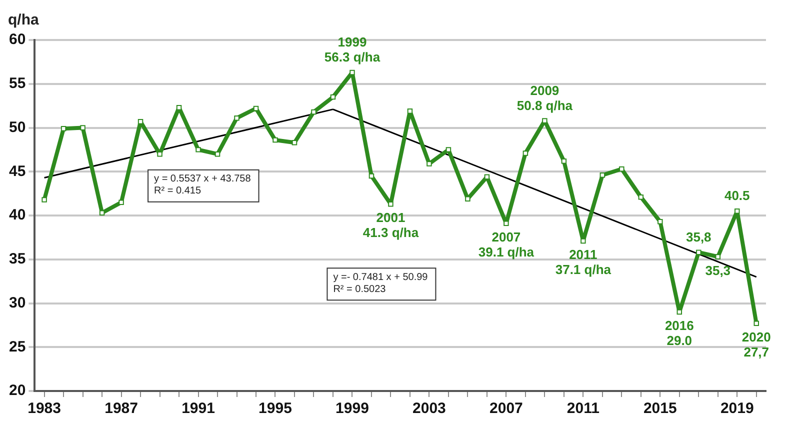 This screenshot has height=425, width=786. Describe the element at coordinates (17, 303) in the screenshot. I see `y-tick-label: 30` at that location.